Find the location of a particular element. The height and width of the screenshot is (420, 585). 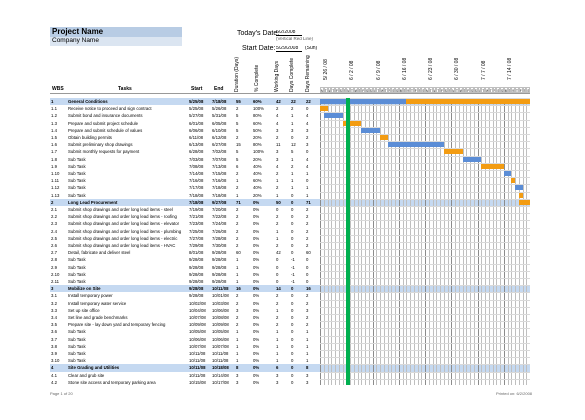

cell-pct: 60% is located at coordinates (257, 123).